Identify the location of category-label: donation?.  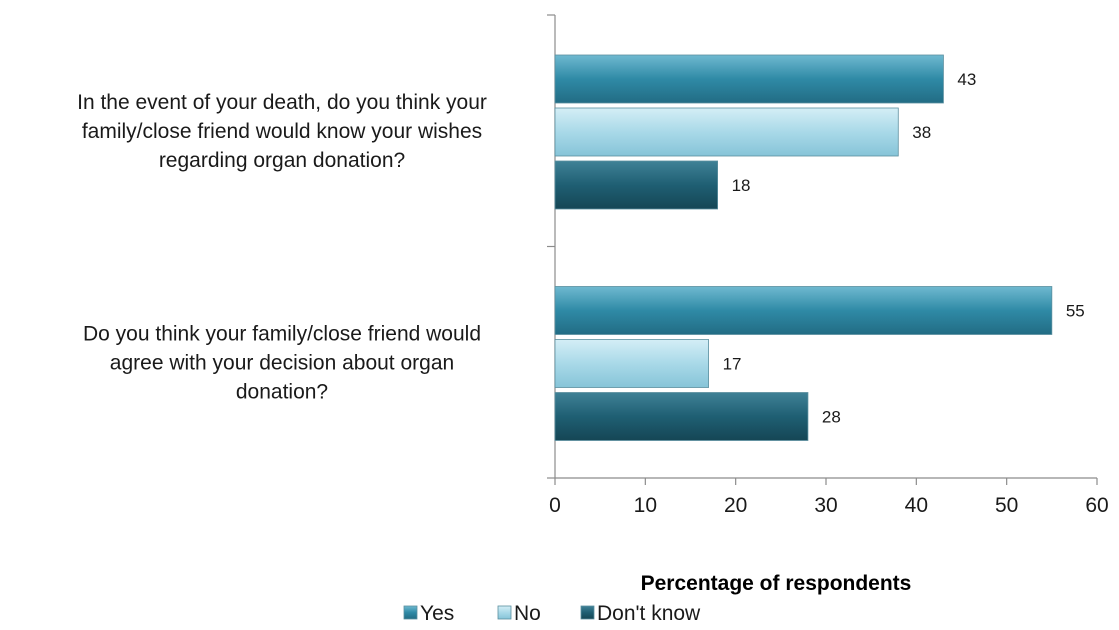
(282, 391).